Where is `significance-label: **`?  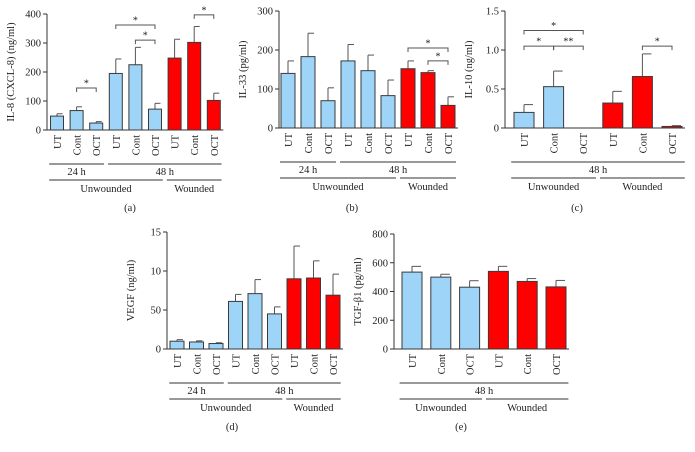
significance-label: ** is located at coordinates (568, 42).